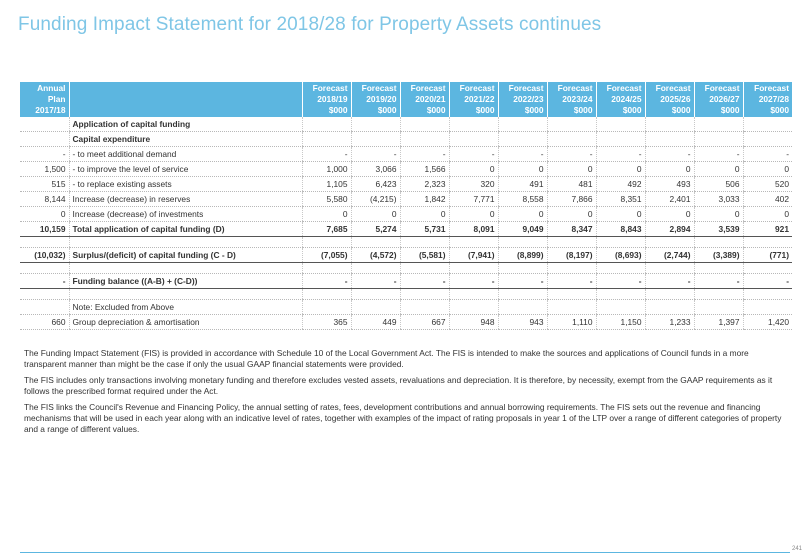 The height and width of the screenshot is (558, 810). Describe the element at coordinates (620, 322) in the screenshot. I see `cell-forecast-value: 1,150` at that location.